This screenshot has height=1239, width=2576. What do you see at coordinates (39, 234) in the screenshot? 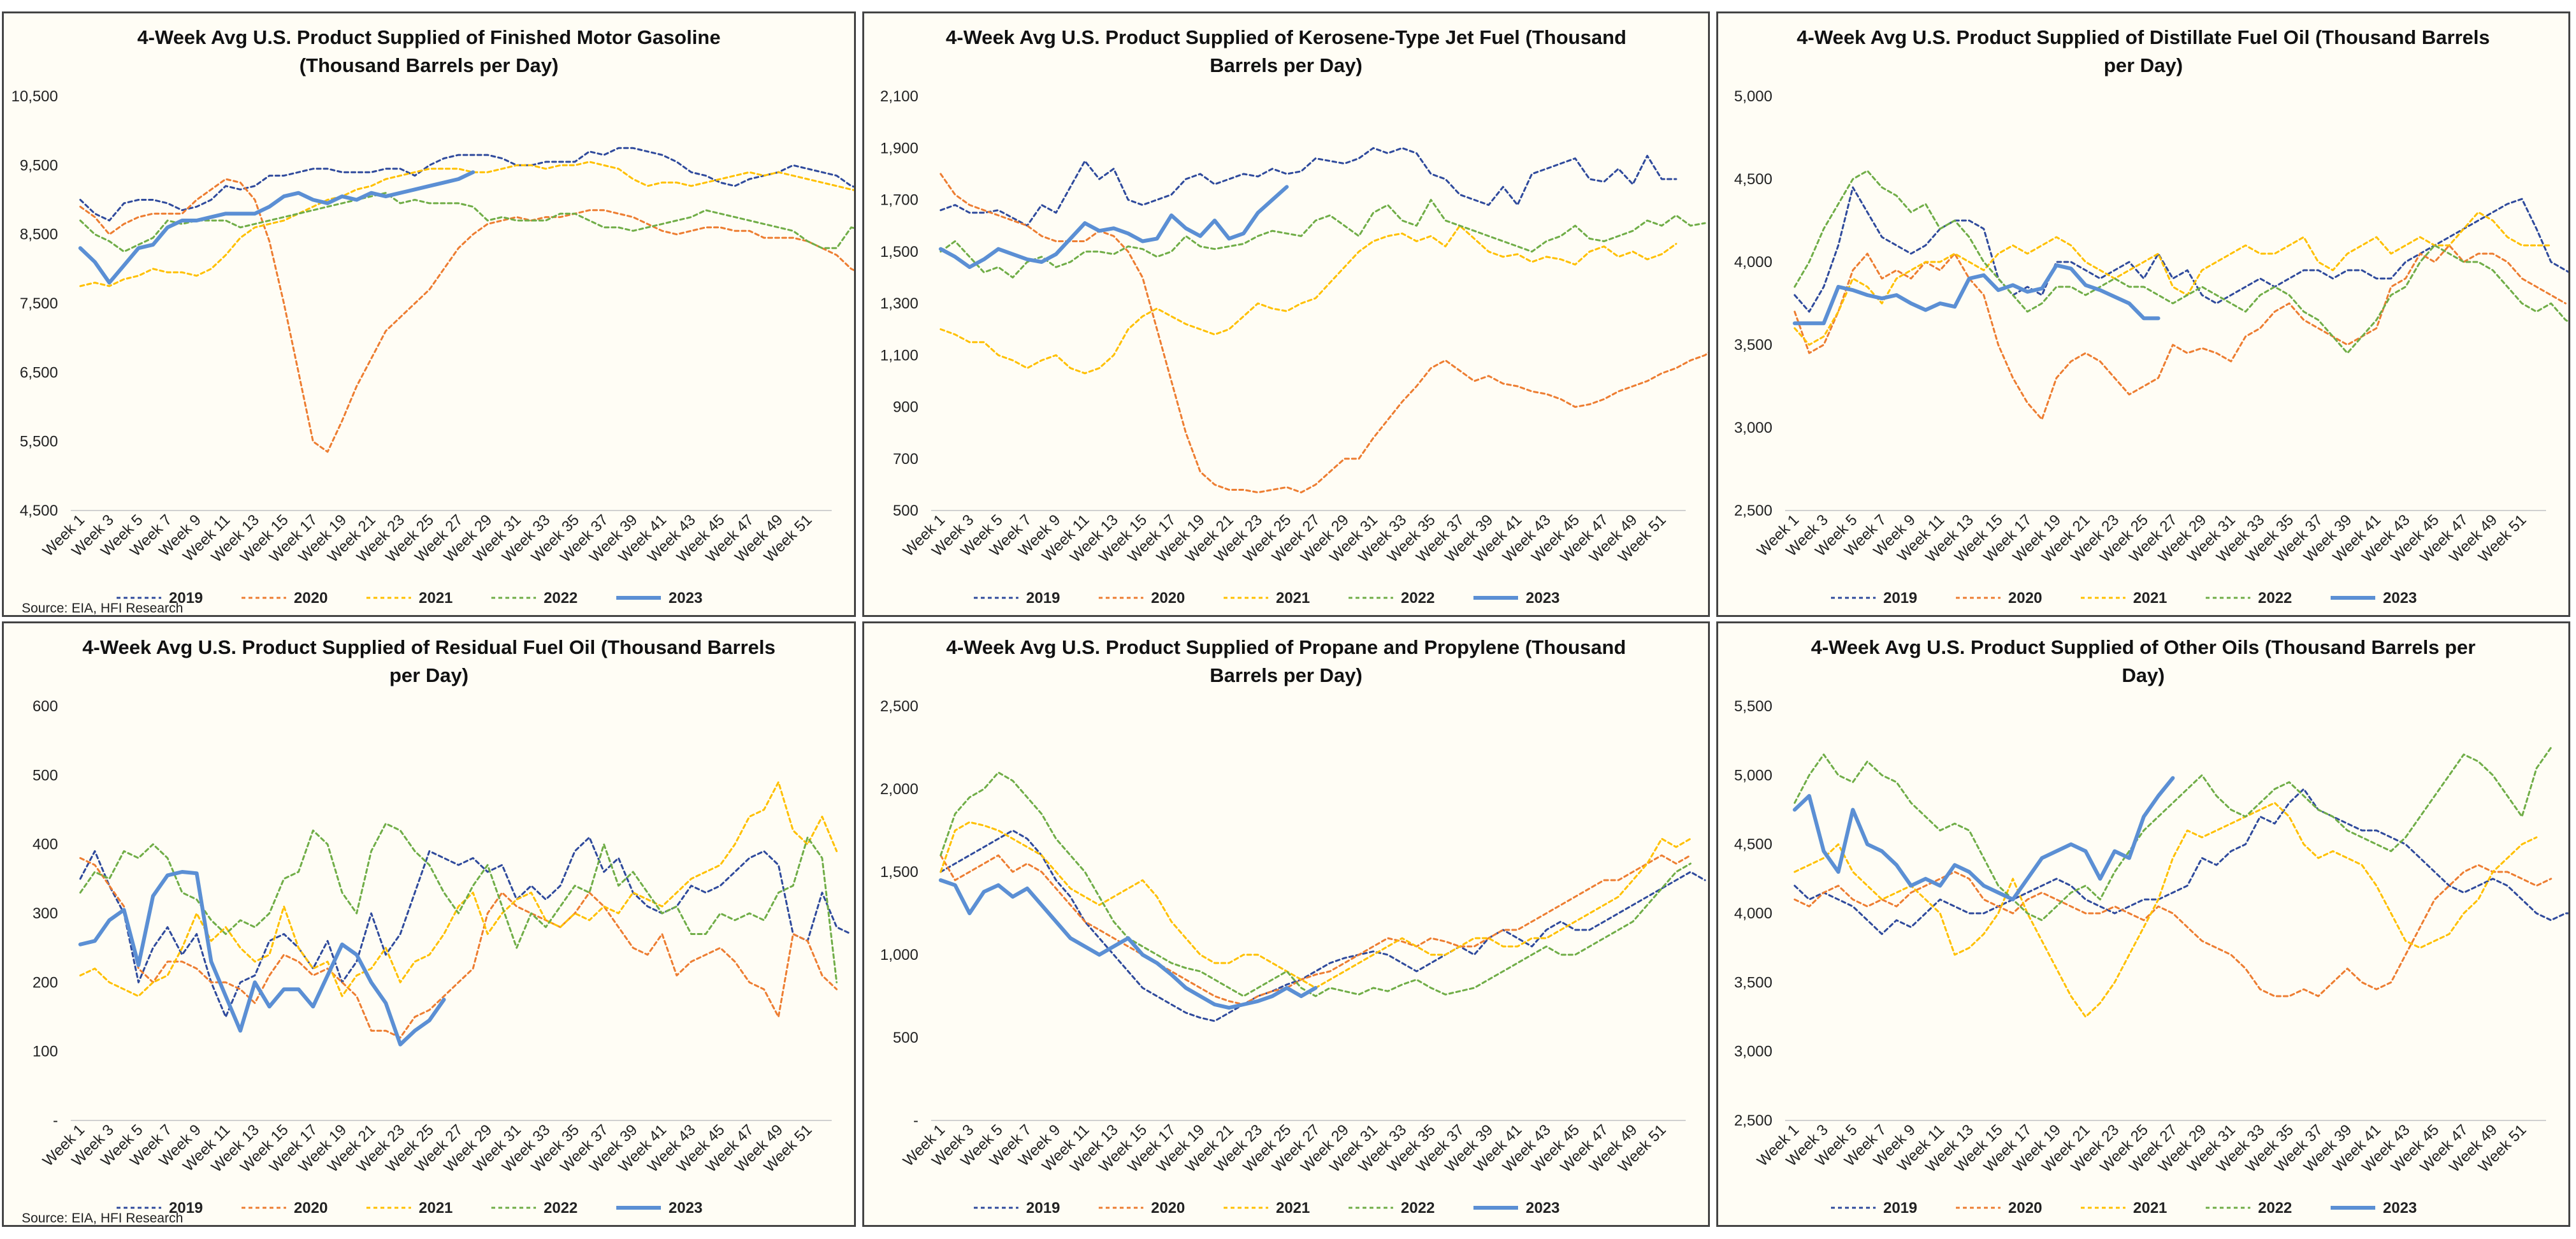
I see `y-tick-label: 8,500` at bounding box center [39, 234].